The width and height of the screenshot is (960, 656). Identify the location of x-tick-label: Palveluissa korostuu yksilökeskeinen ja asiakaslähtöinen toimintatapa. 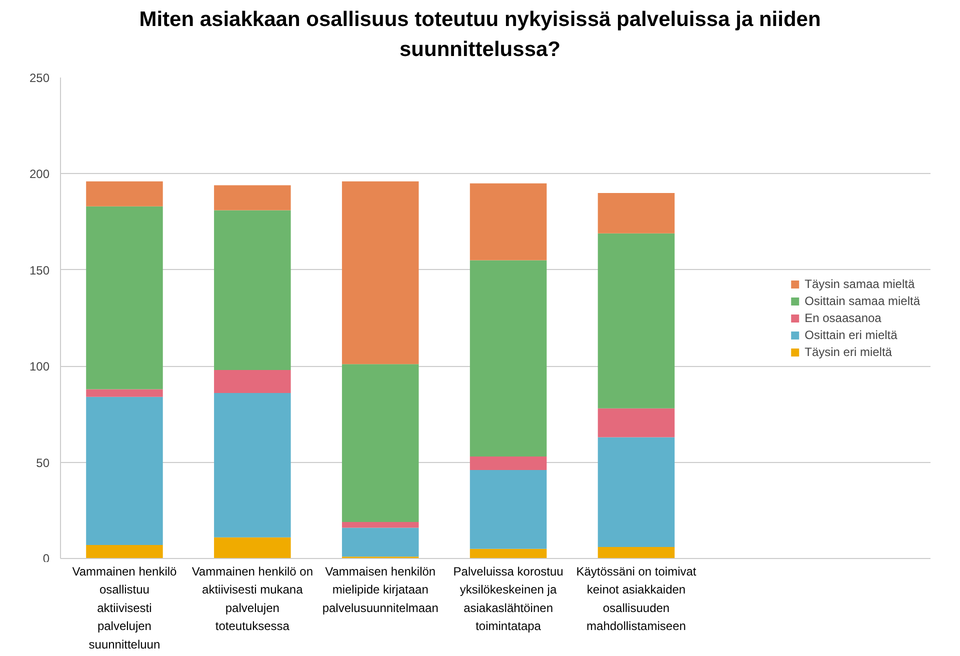
(508, 599).